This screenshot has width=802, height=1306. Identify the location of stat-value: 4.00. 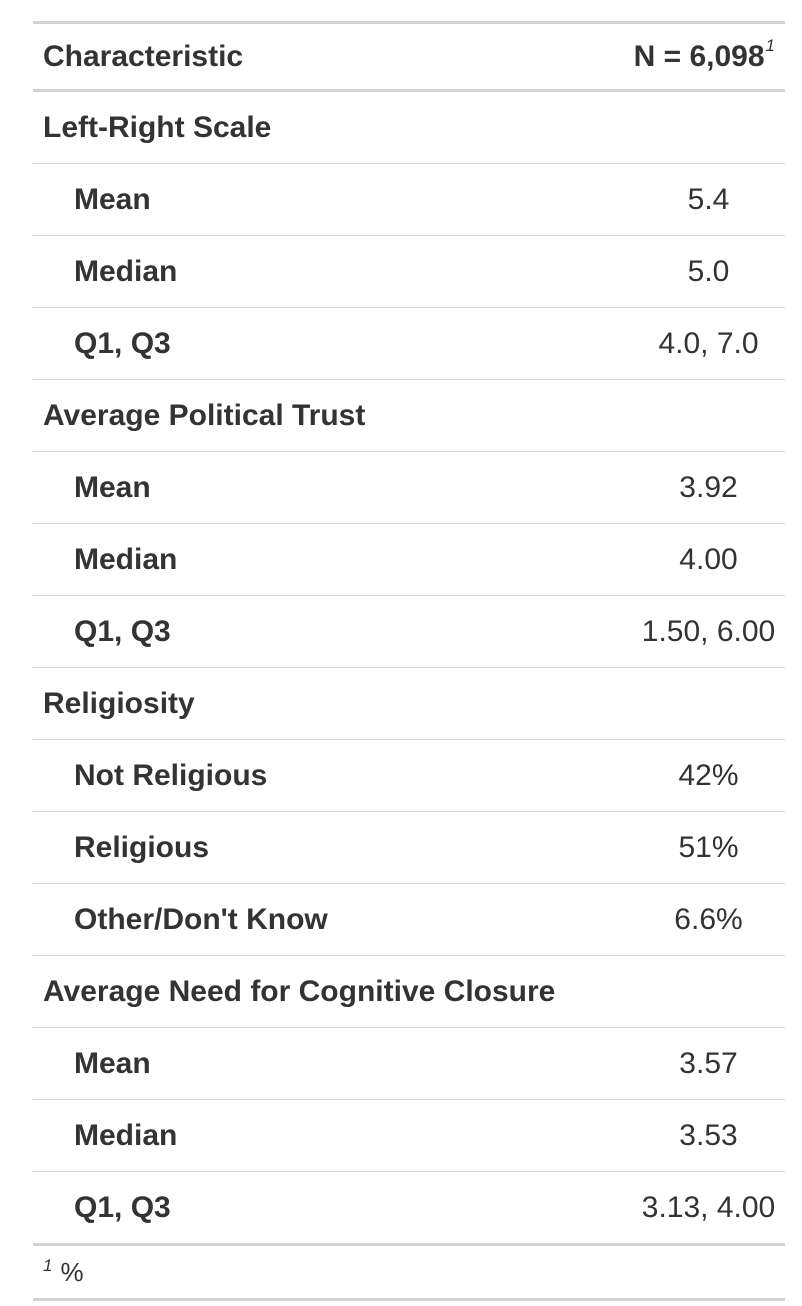
(708, 559).